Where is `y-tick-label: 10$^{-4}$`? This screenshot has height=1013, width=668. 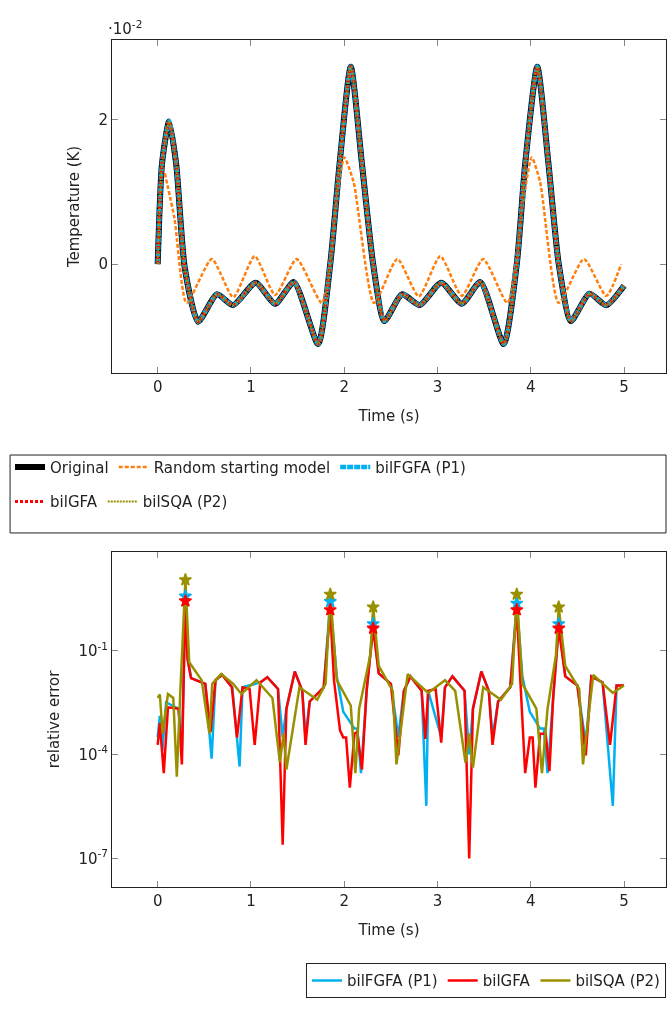 y-tick-label: 10$^{-4}$ is located at coordinates (93, 753).